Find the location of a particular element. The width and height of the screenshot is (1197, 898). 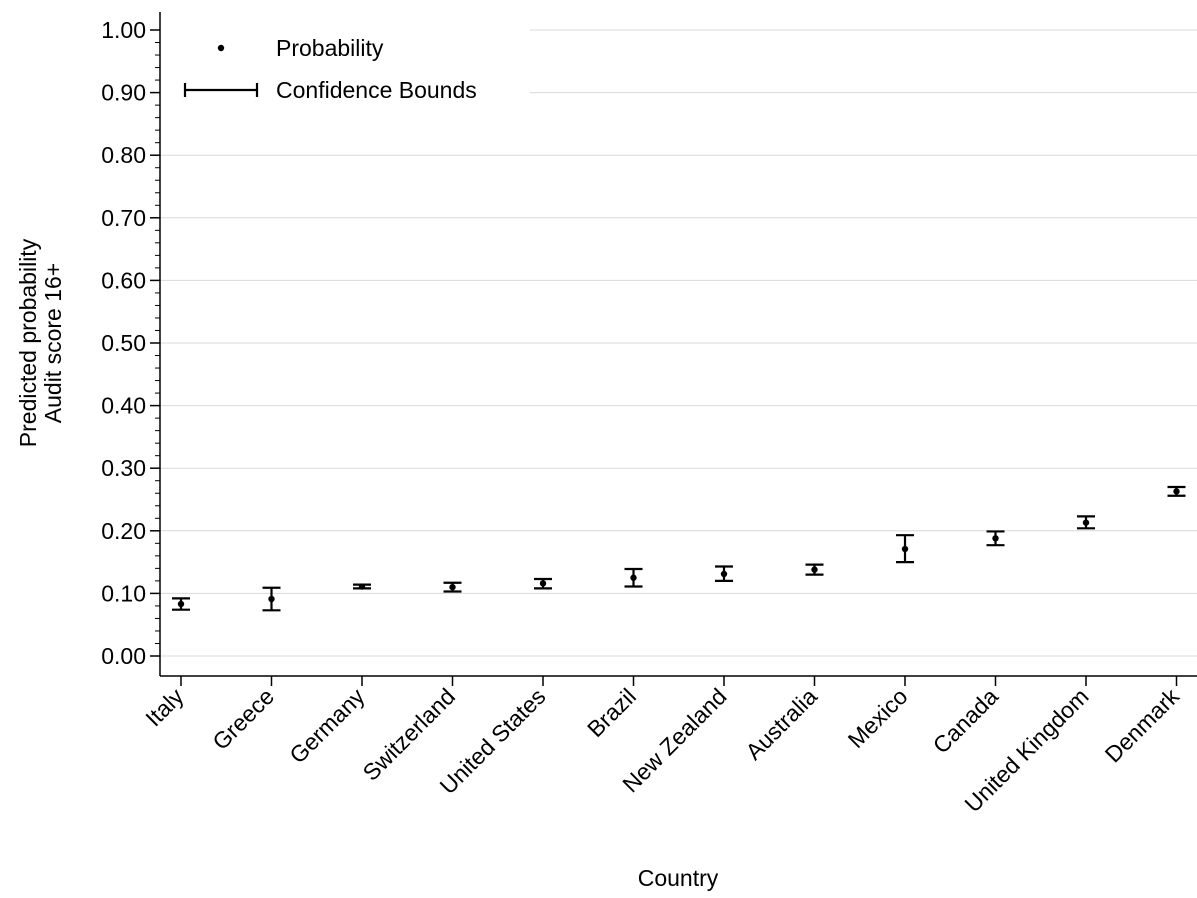

y-tick-label: 1.00 is located at coordinates (123, 30).